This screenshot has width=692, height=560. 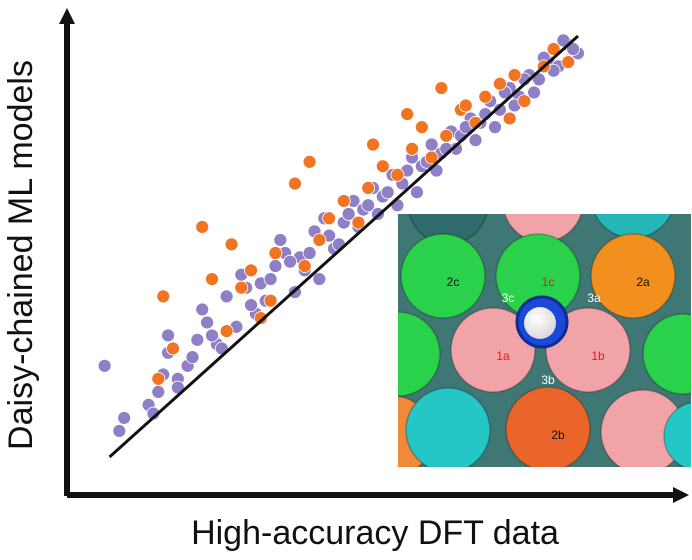 I want to click on x-axis-label: High-accuracy DFT data, so click(x=375, y=533).